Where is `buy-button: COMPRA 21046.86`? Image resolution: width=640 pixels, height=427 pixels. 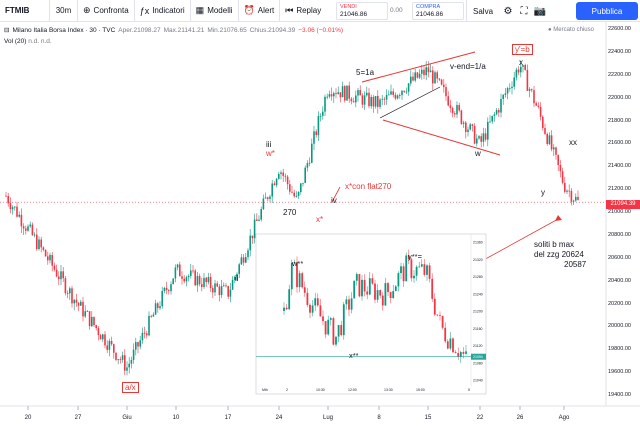 buy-button: COMPRA 21046.86 is located at coordinates (438, 11).